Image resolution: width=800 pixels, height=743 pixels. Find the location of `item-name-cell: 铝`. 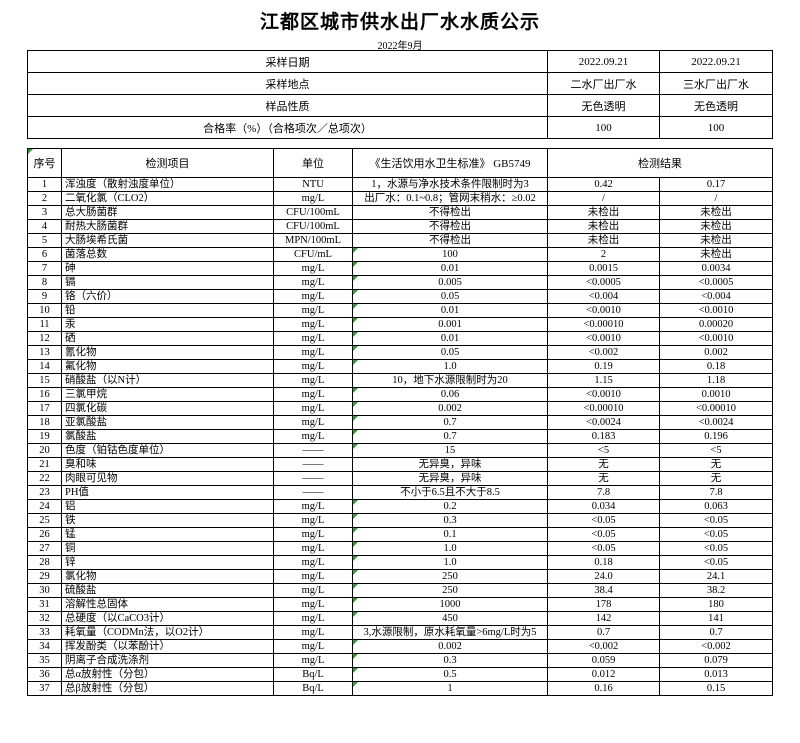

item-name-cell: 铝 is located at coordinates (167, 506).